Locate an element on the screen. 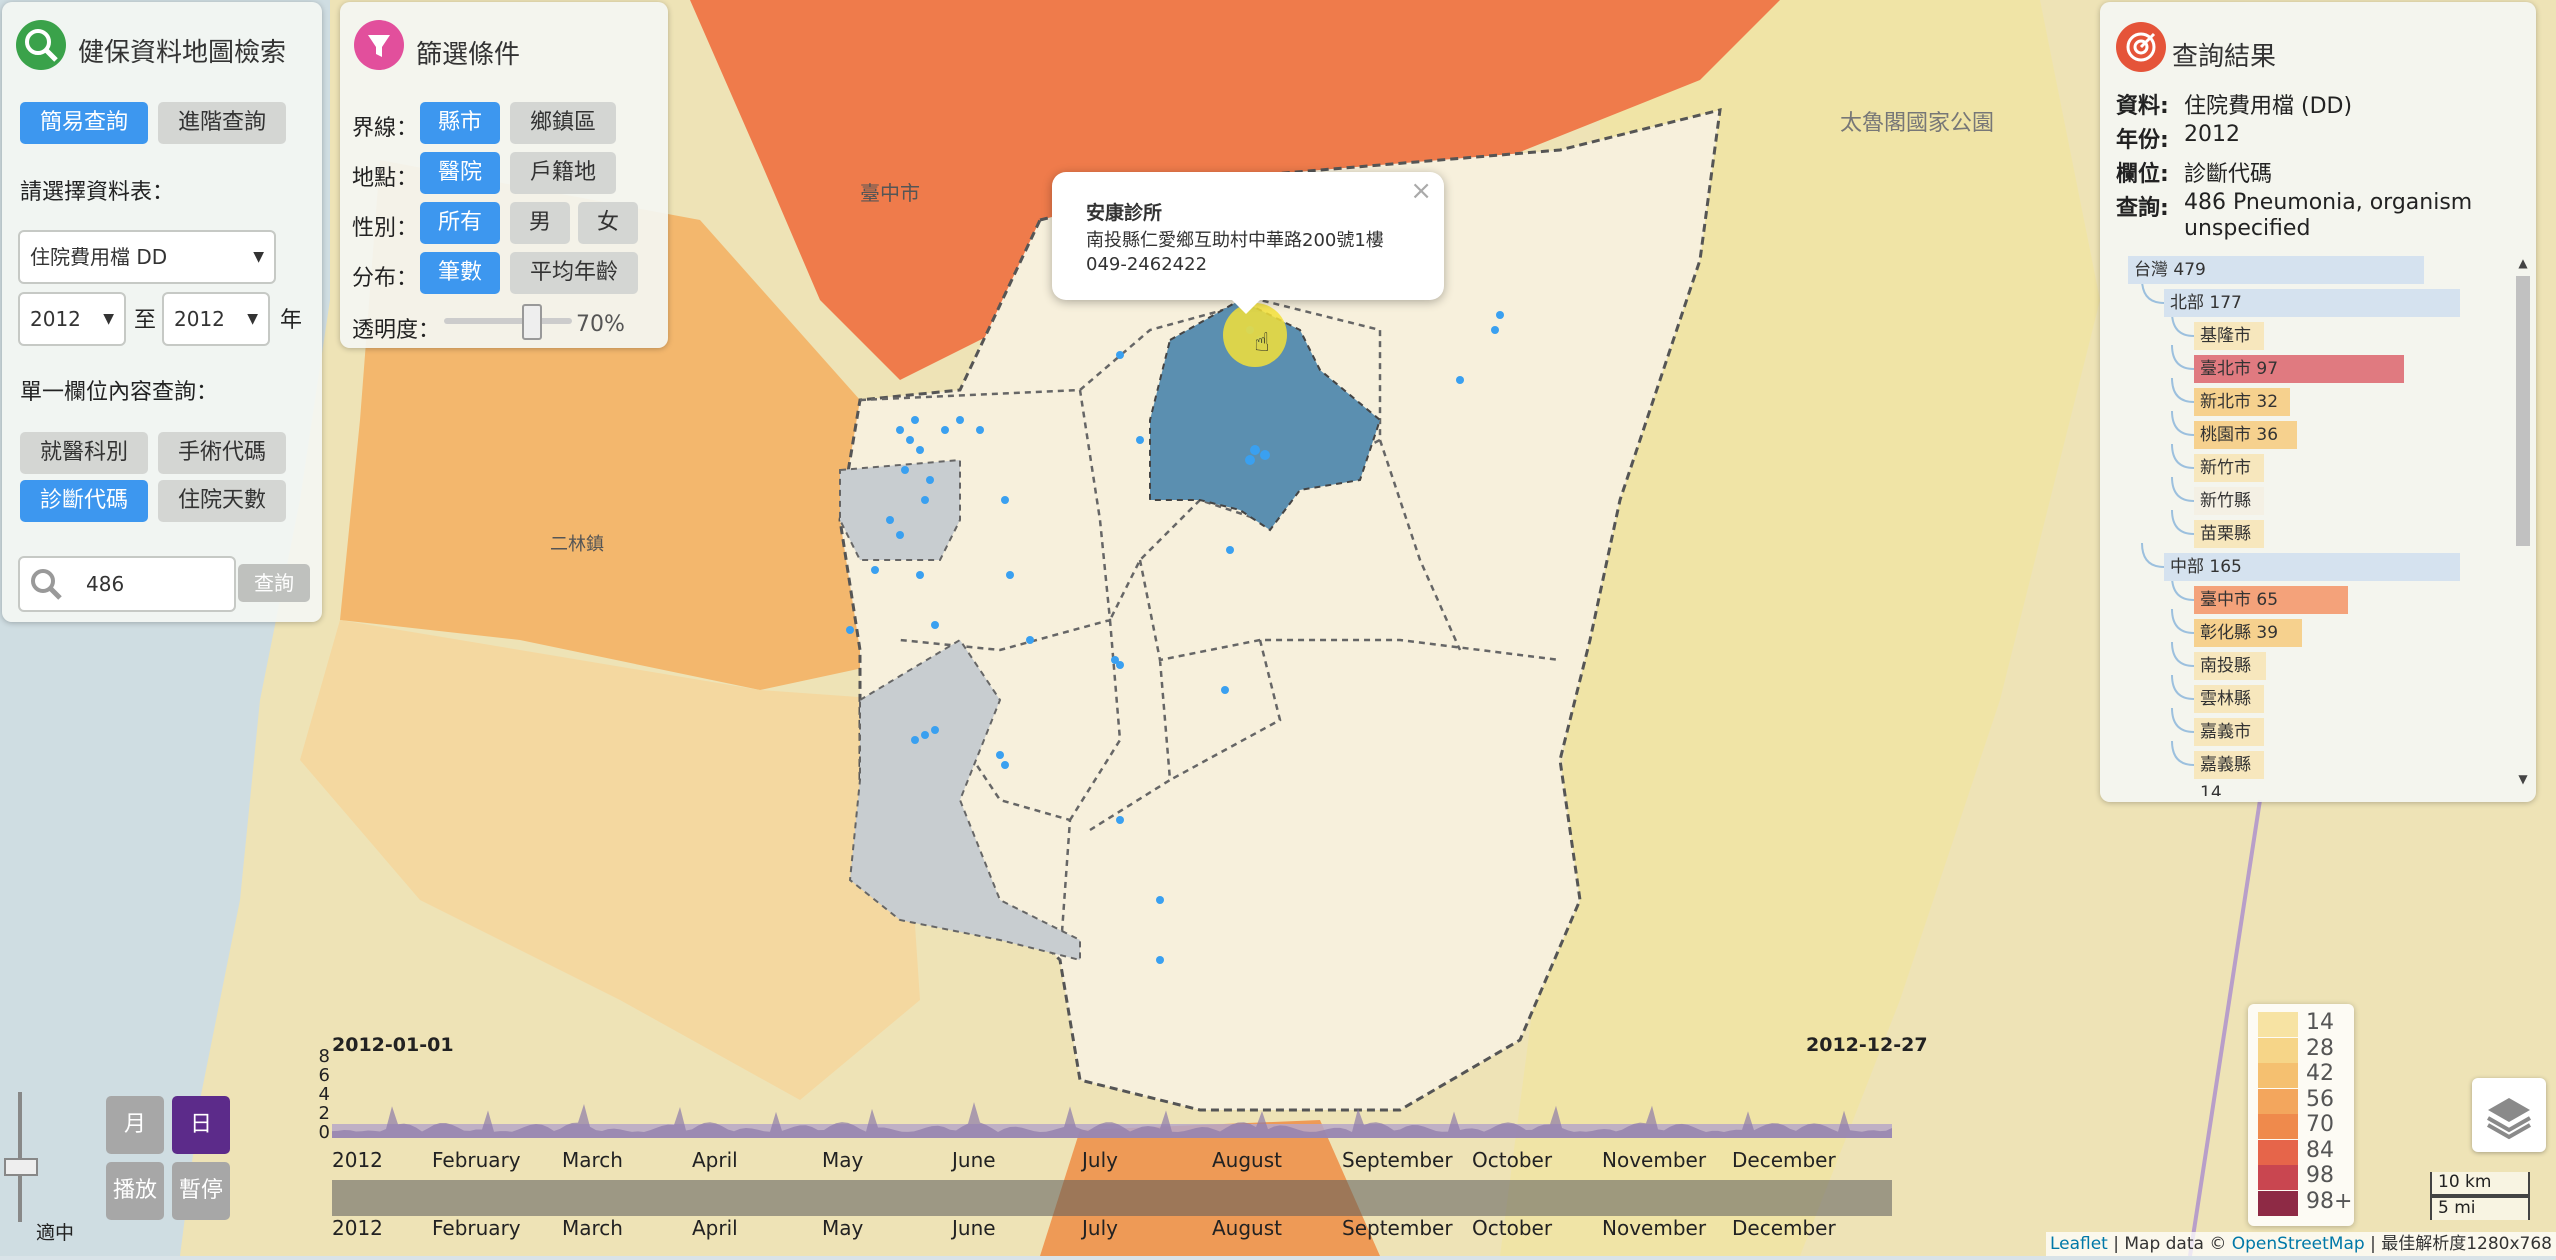 This screenshot has width=2556, height=1260. timeline-month-button: 月 is located at coordinates (135, 1125).